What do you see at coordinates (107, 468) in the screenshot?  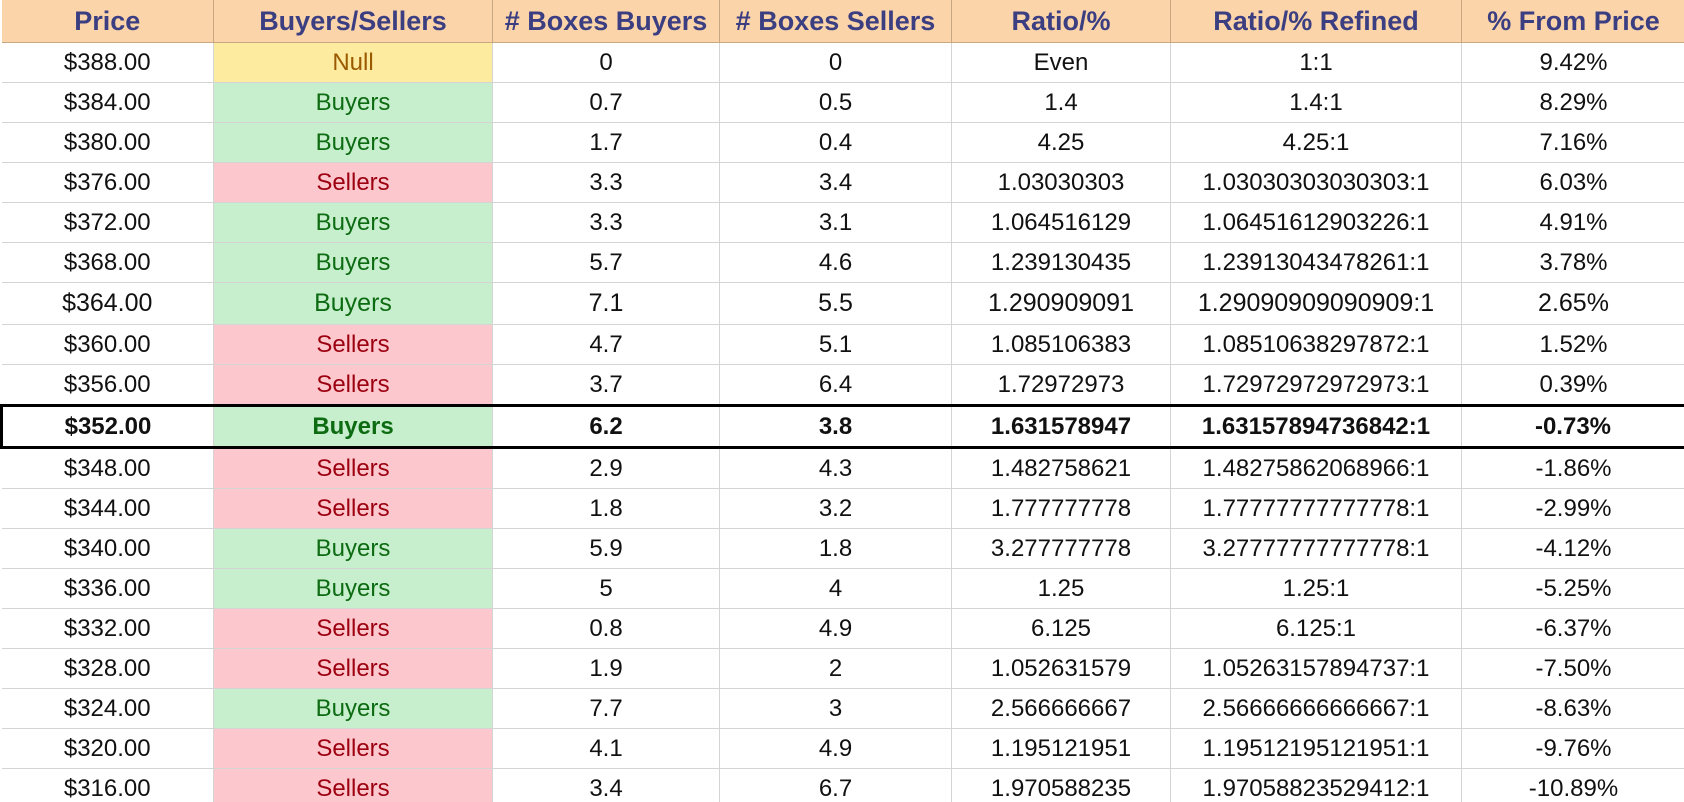 I see `price-cell: $348.00` at bounding box center [107, 468].